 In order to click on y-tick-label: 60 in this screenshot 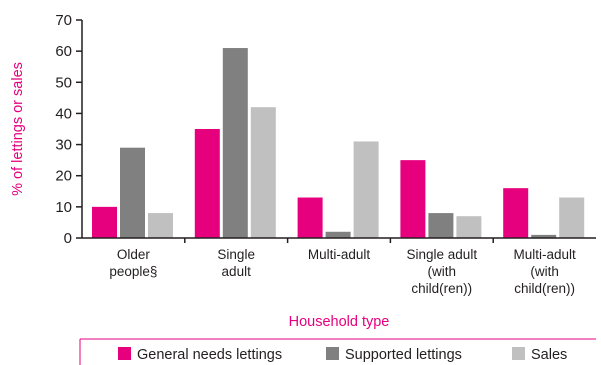, I will do `click(63, 51)`.